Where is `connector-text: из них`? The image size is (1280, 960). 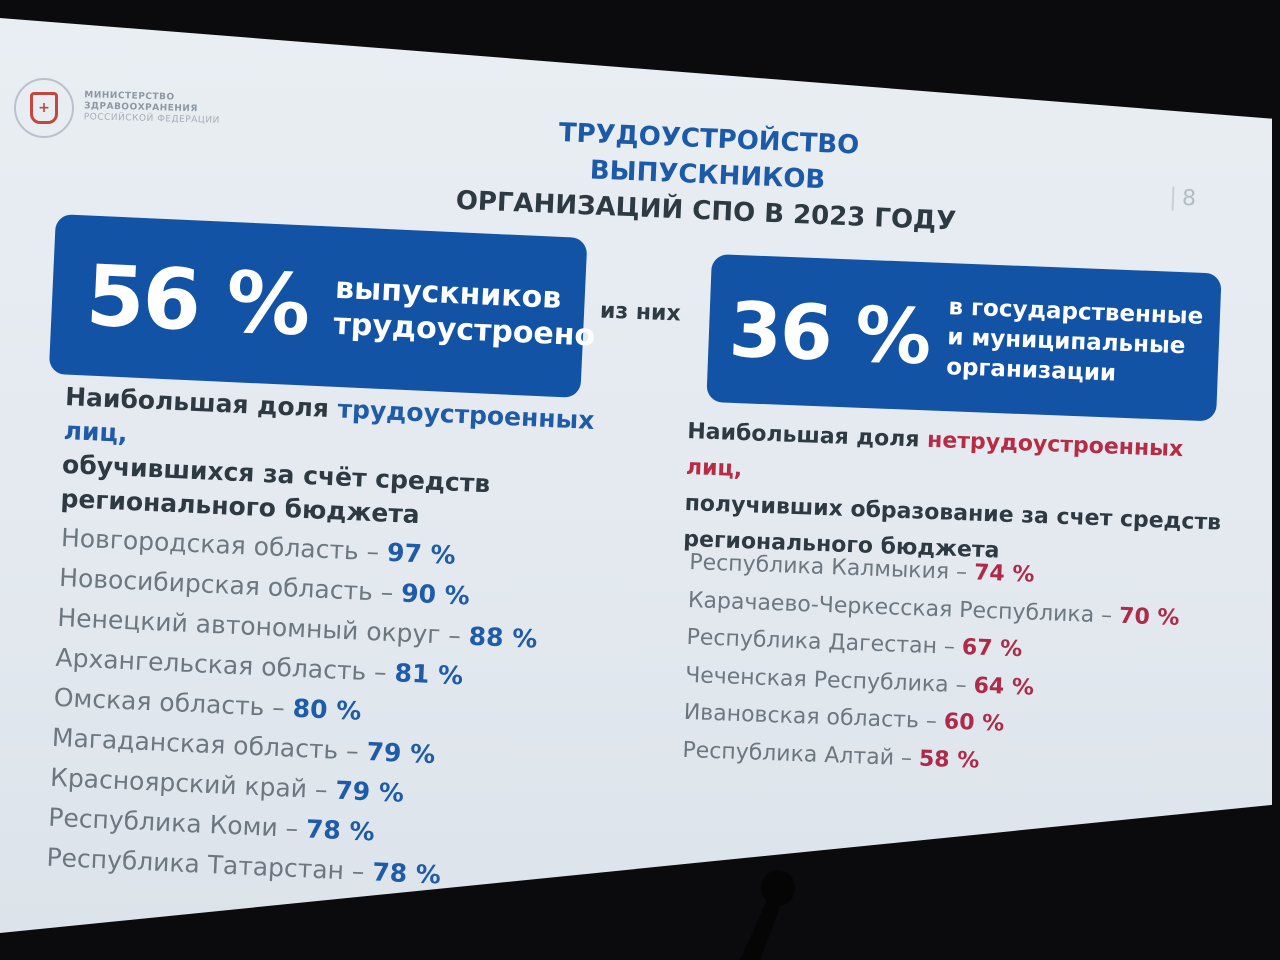
connector-text: из них is located at coordinates (640, 312).